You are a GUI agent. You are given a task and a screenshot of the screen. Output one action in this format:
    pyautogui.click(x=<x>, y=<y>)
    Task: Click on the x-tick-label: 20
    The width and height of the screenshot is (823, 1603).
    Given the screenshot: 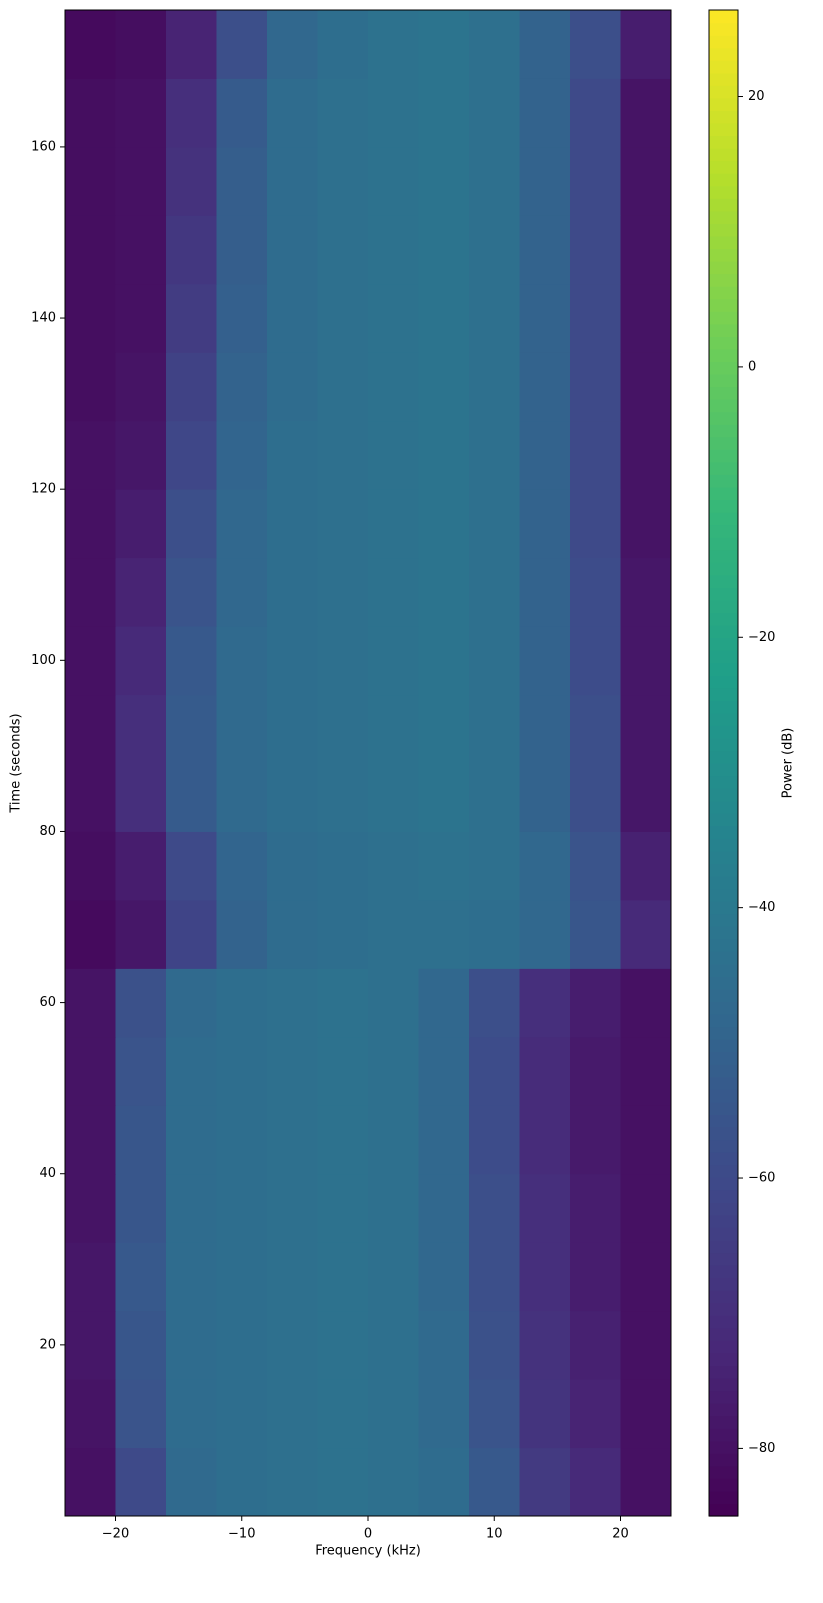 What is the action you would take?
    pyautogui.click(x=620, y=1534)
    